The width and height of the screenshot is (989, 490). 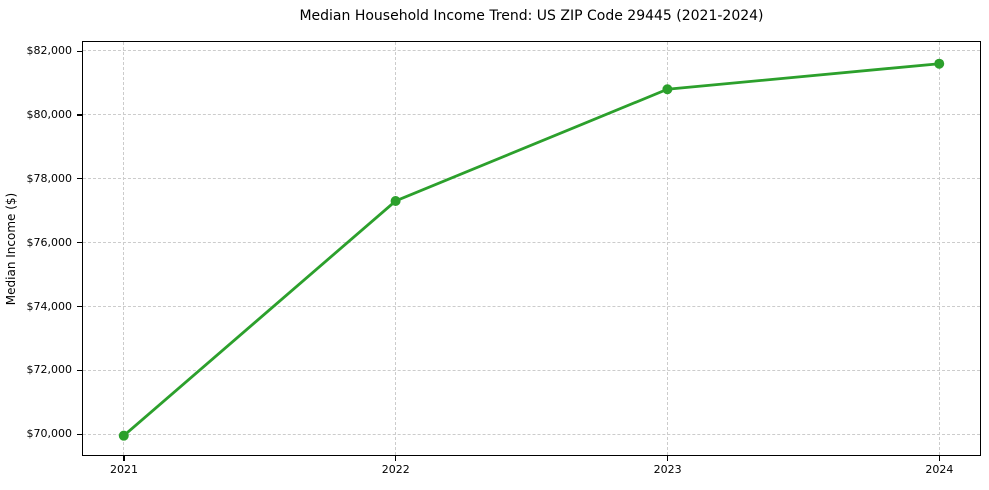 I want to click on x-tick-label: 2022, so click(x=395, y=469).